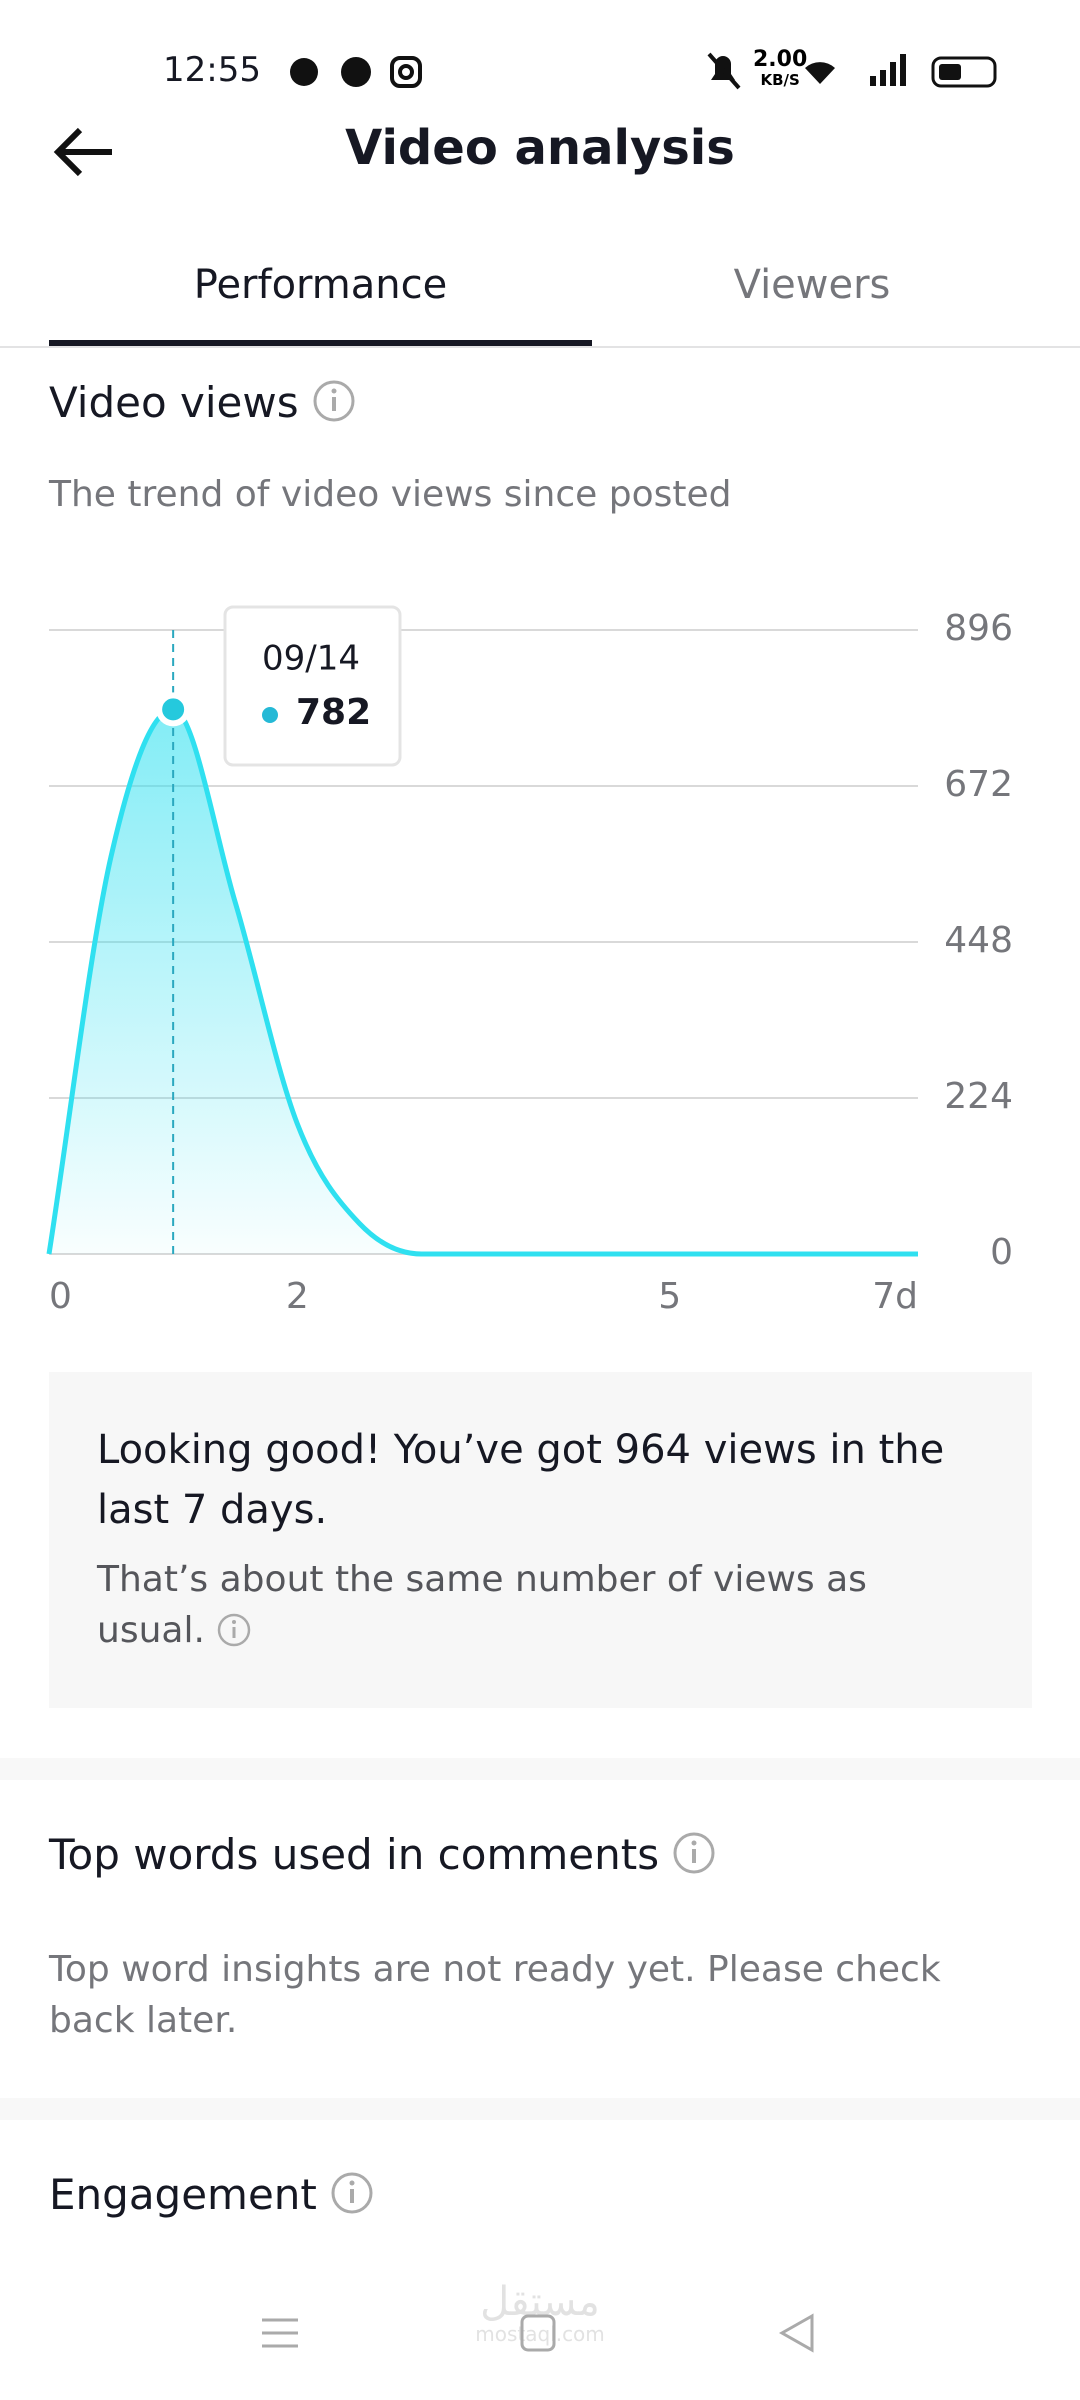  I want to click on nav-bar, so click(538, 2333).